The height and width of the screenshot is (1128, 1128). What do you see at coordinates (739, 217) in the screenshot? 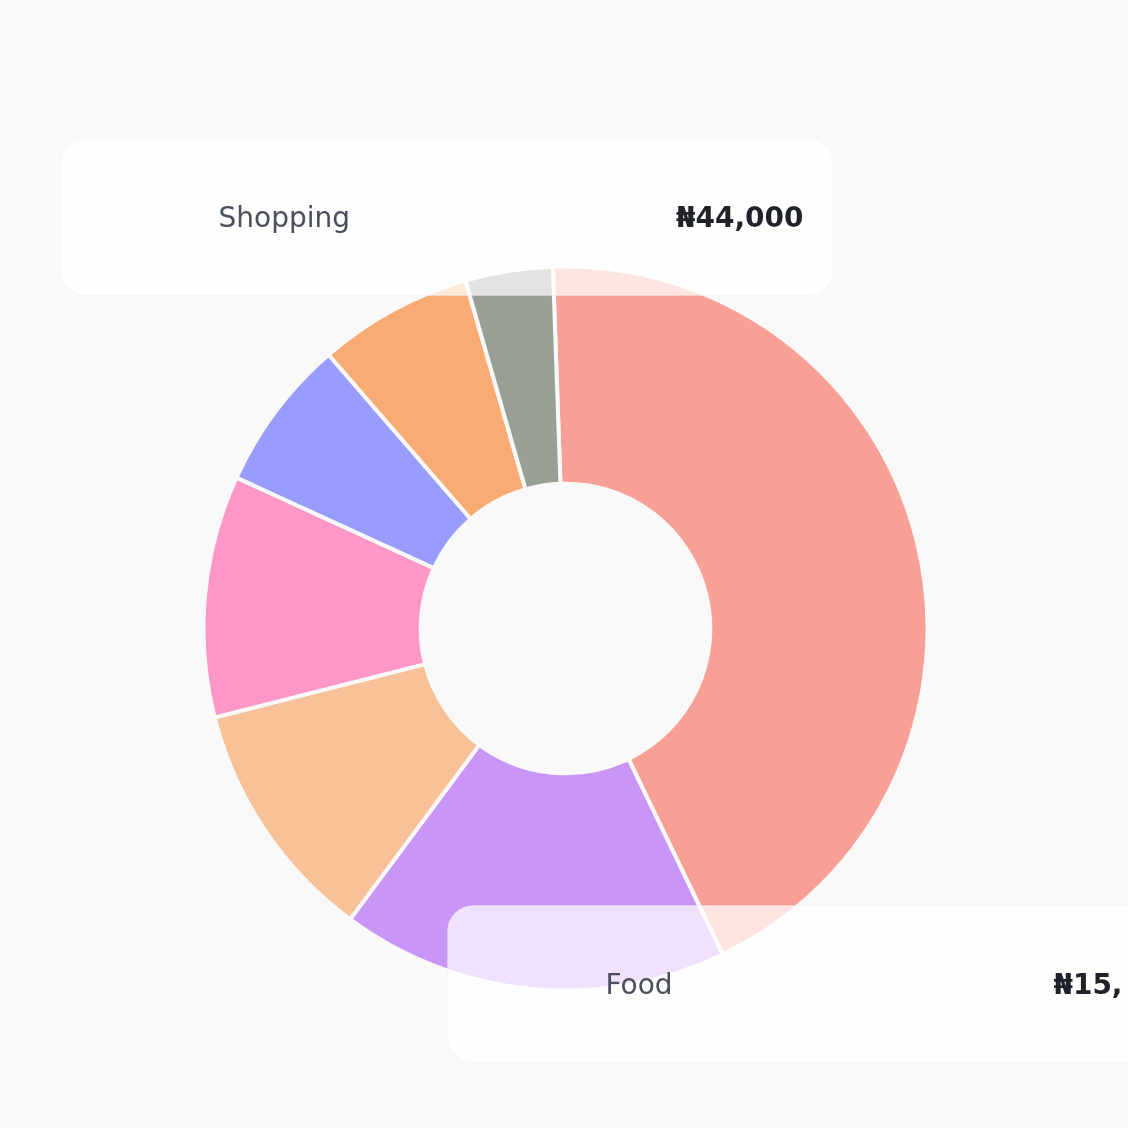
I see `text: ₦44,000` at bounding box center [739, 217].